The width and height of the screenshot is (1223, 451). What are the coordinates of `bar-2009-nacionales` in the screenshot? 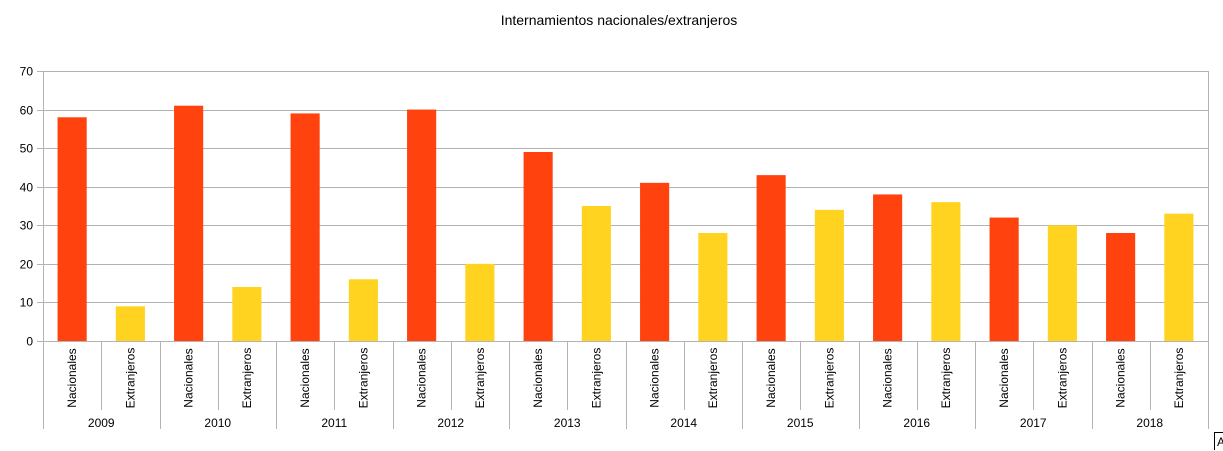 It's located at (72, 229).